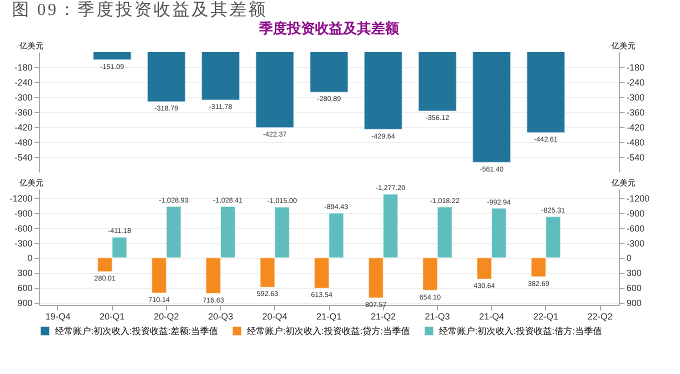  Describe the element at coordinates (635, 228) in the screenshot. I see `y2-tick-label: -600` at that location.